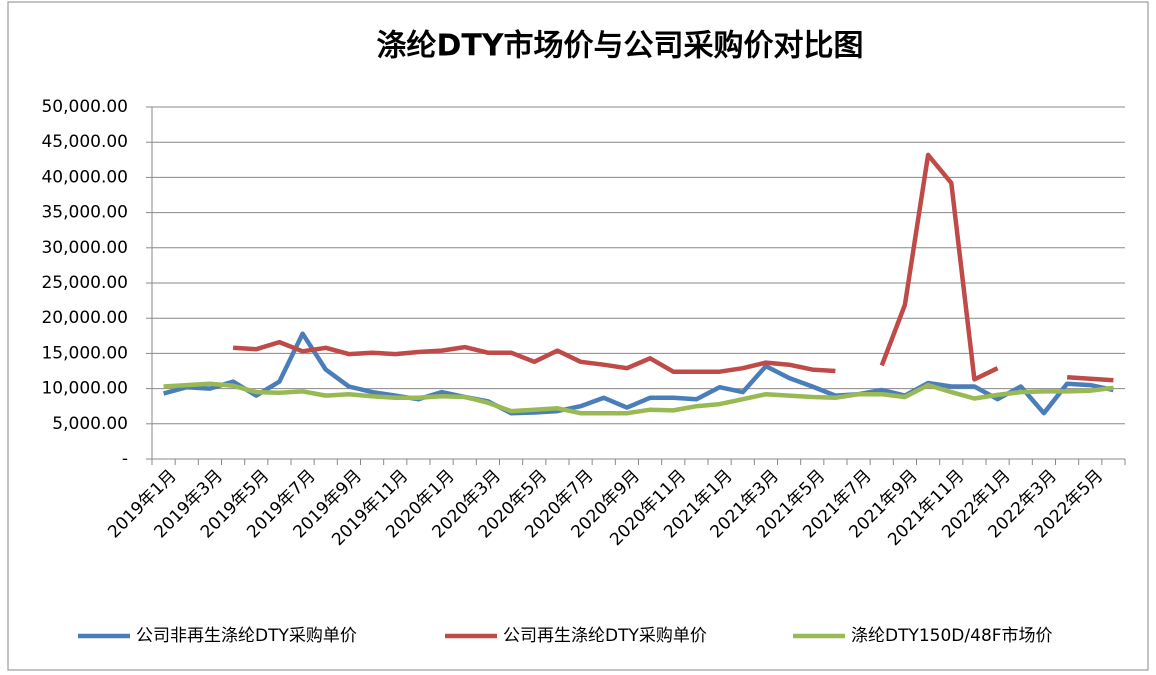  I want to click on legend-label: 公司非再生涤纶DTY采购单价, so click(246, 636).